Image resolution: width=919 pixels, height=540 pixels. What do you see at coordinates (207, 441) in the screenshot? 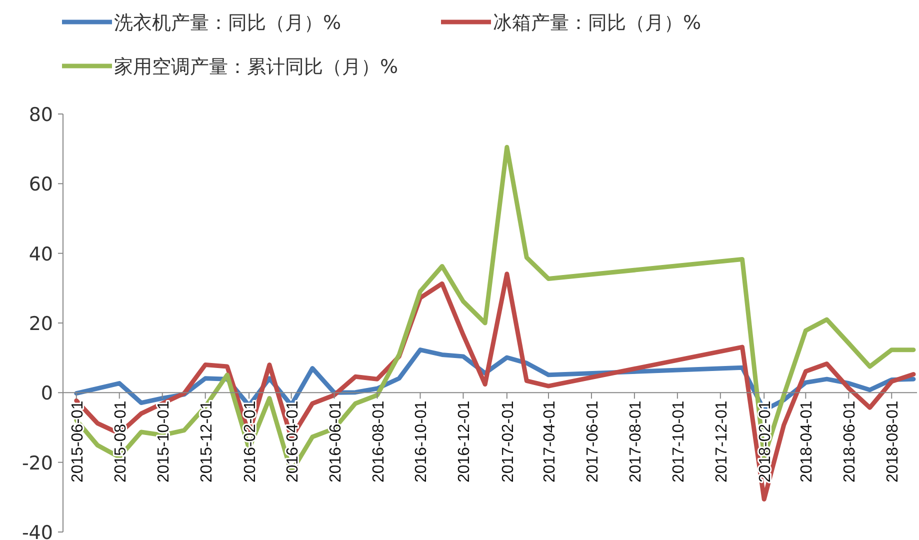
I see `x-tick-label: 2015-12-01` at bounding box center [207, 441].